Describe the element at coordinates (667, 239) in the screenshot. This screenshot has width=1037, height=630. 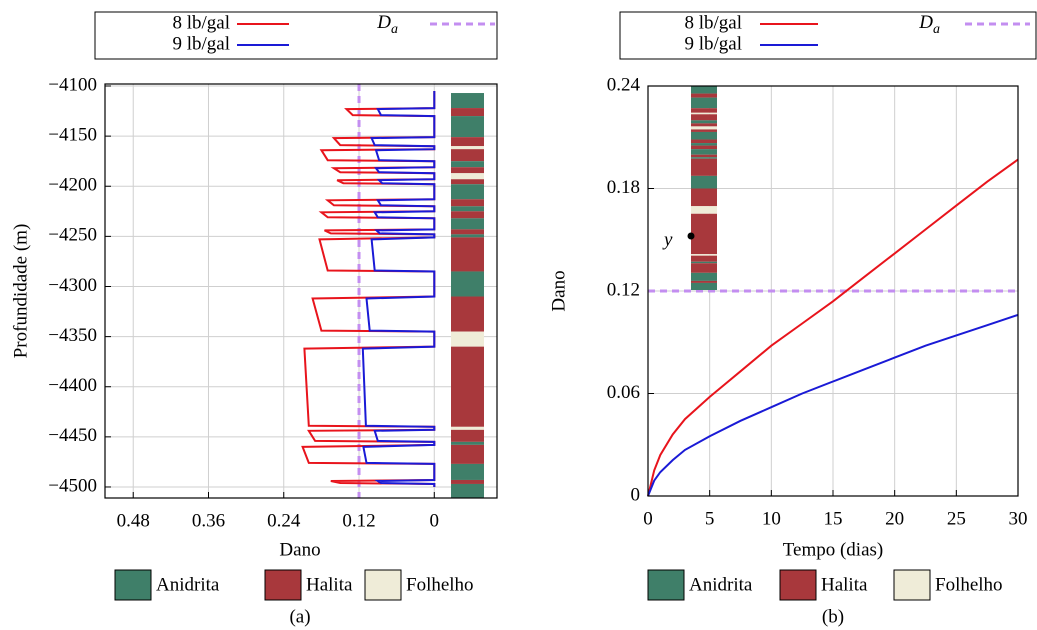
I see `annotation: y` at that location.